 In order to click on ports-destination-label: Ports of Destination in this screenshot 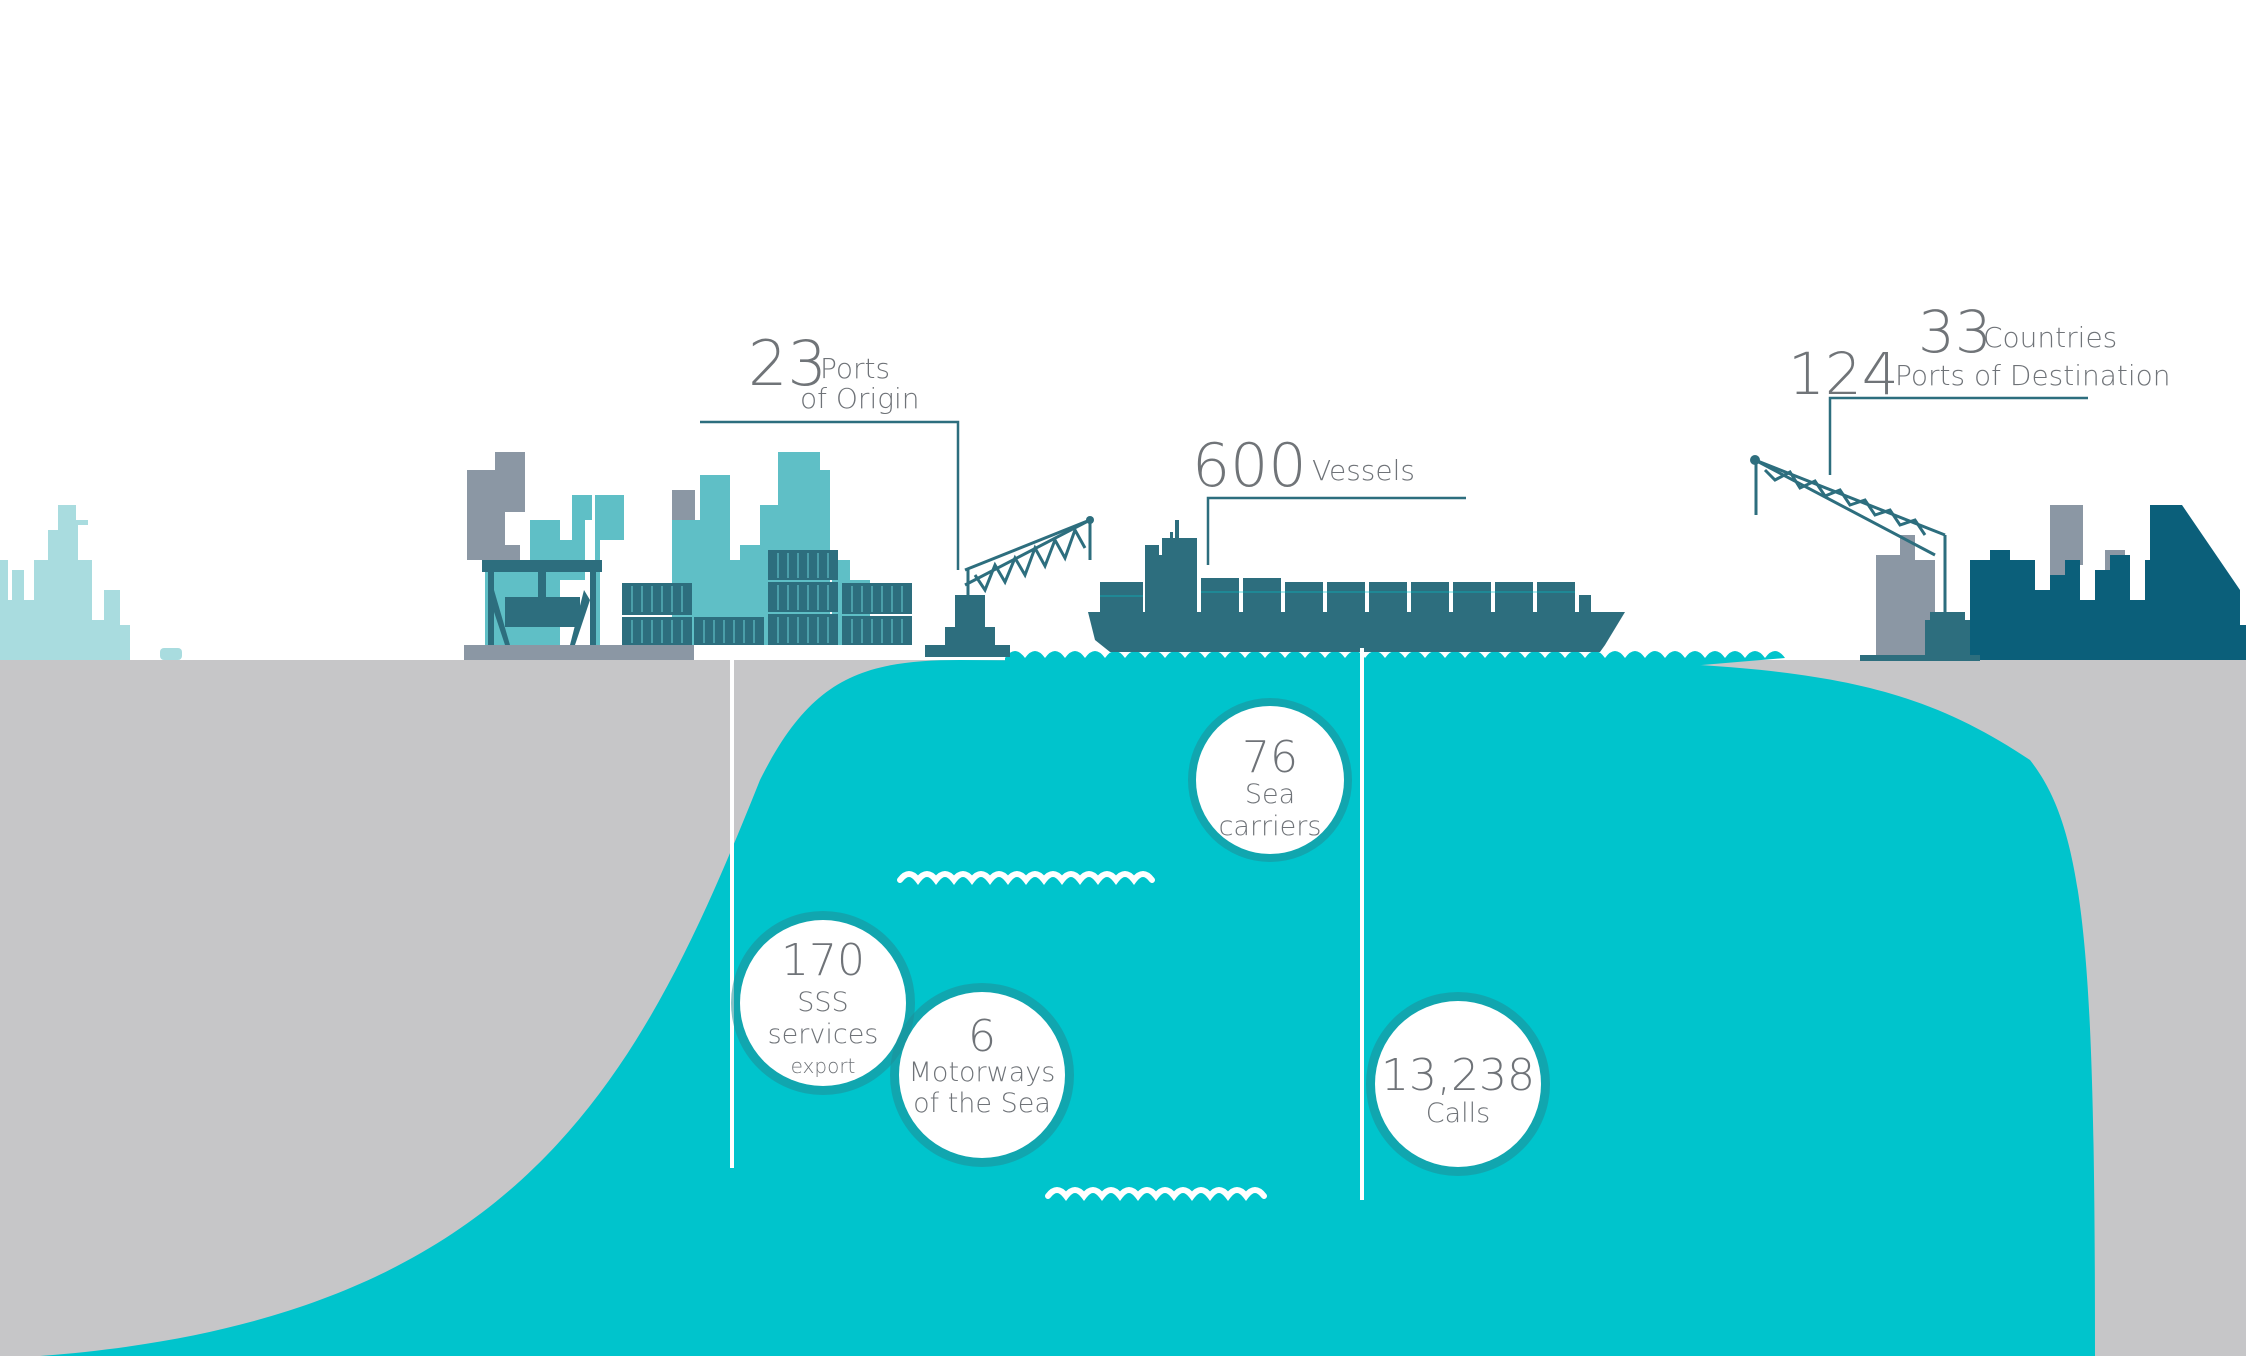, I will do `click(2033, 375)`.